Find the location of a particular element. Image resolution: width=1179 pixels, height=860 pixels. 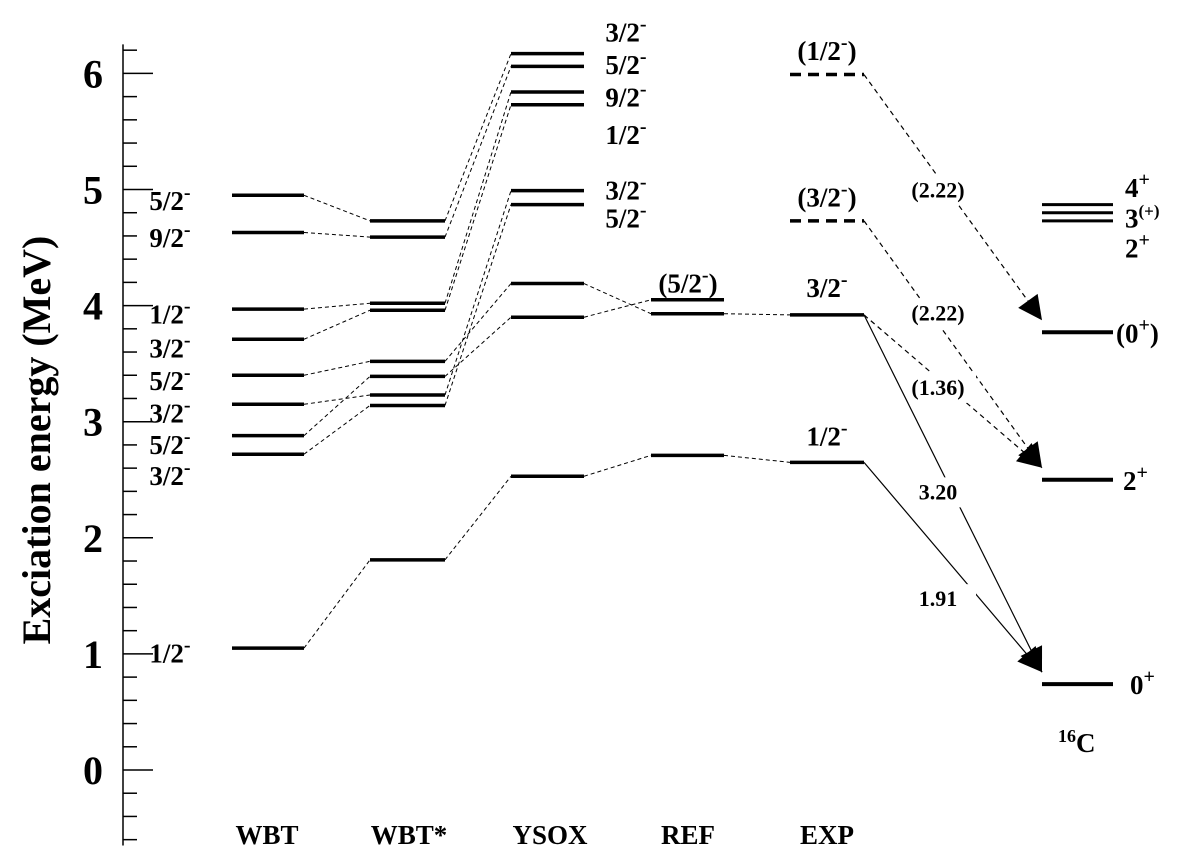

c16-level-label: (0+) is located at coordinates (1137, 331).